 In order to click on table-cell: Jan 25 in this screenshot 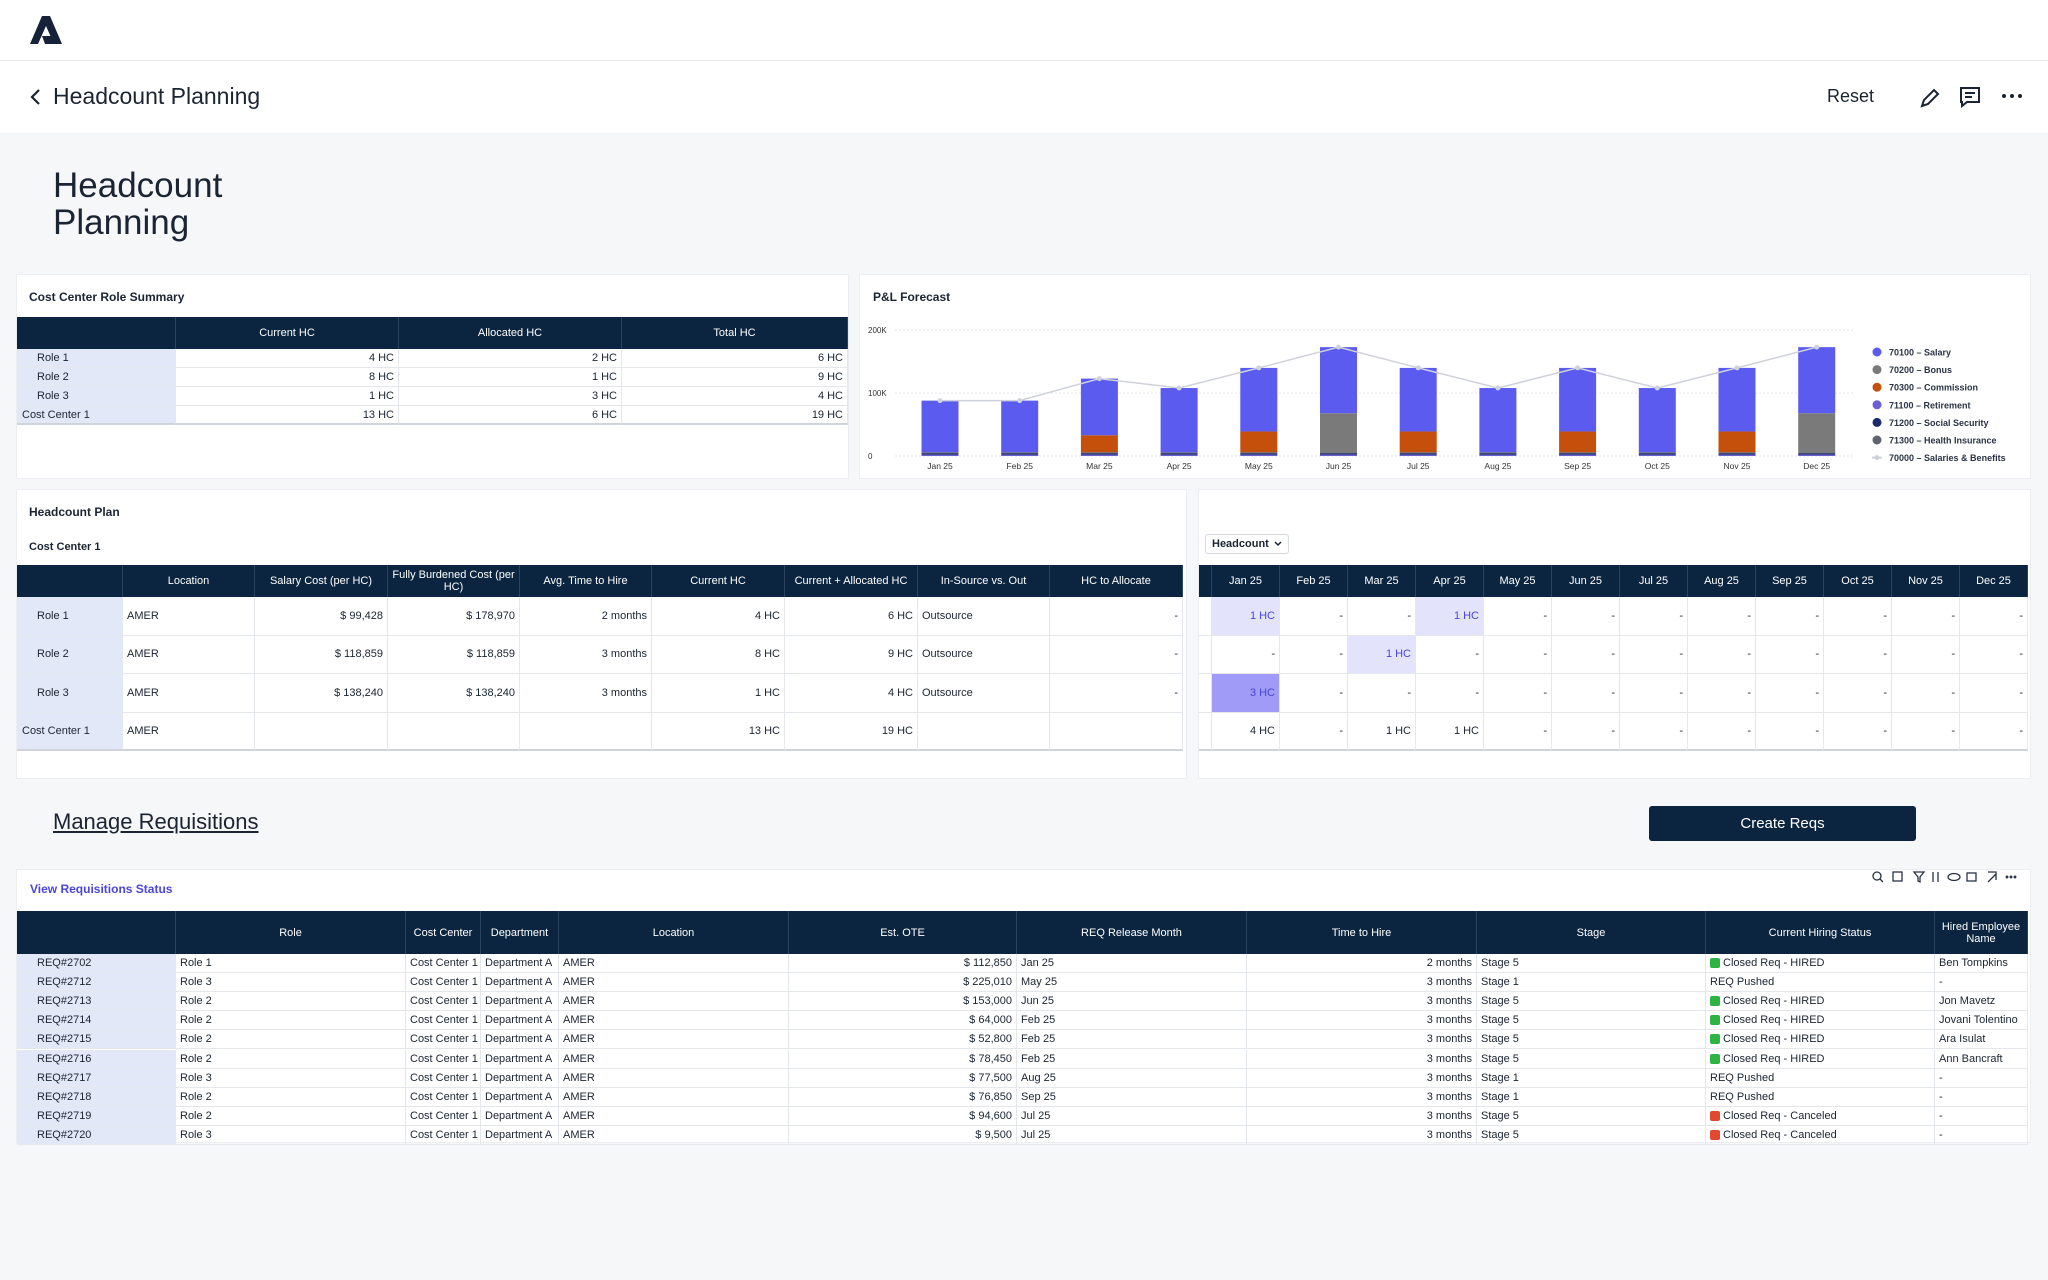, I will do `click(1132, 964)`.